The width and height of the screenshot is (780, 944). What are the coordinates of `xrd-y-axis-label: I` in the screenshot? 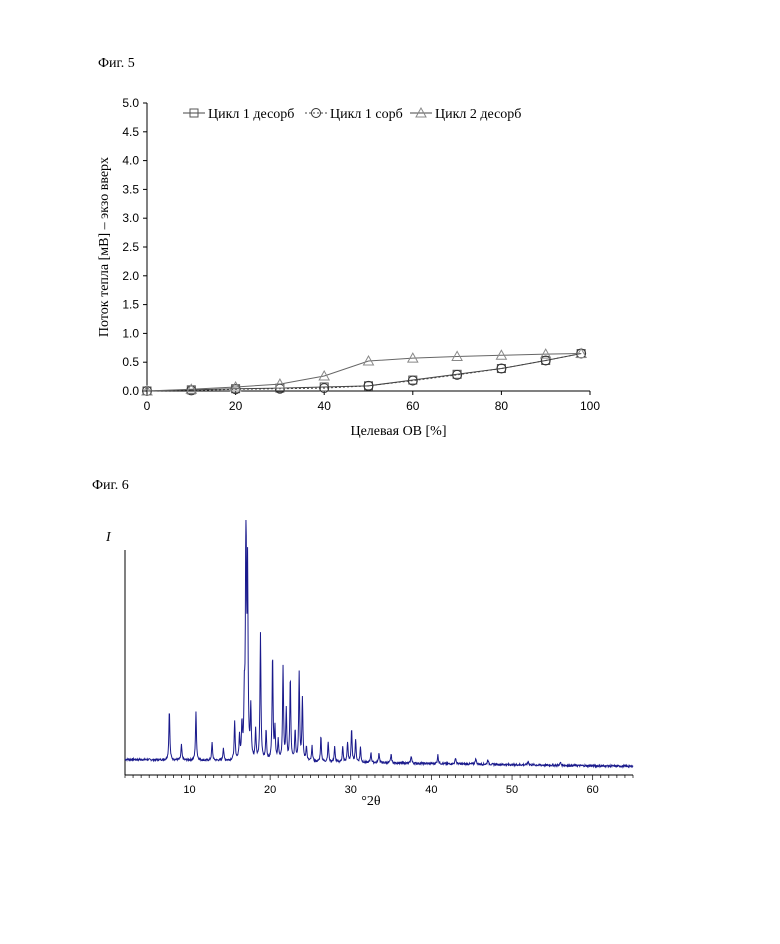 It's located at (108, 537).